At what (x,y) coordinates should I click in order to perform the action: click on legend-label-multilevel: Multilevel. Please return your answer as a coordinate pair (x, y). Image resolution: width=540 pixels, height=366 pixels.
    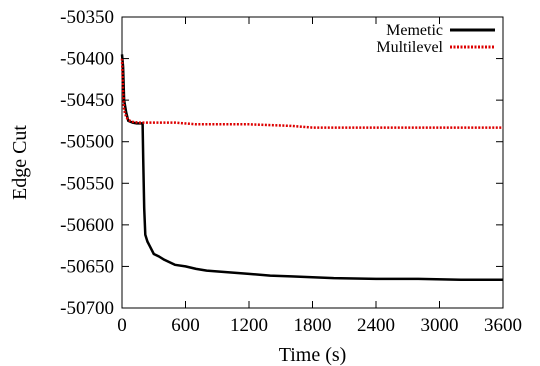
    Looking at the image, I should click on (409, 47).